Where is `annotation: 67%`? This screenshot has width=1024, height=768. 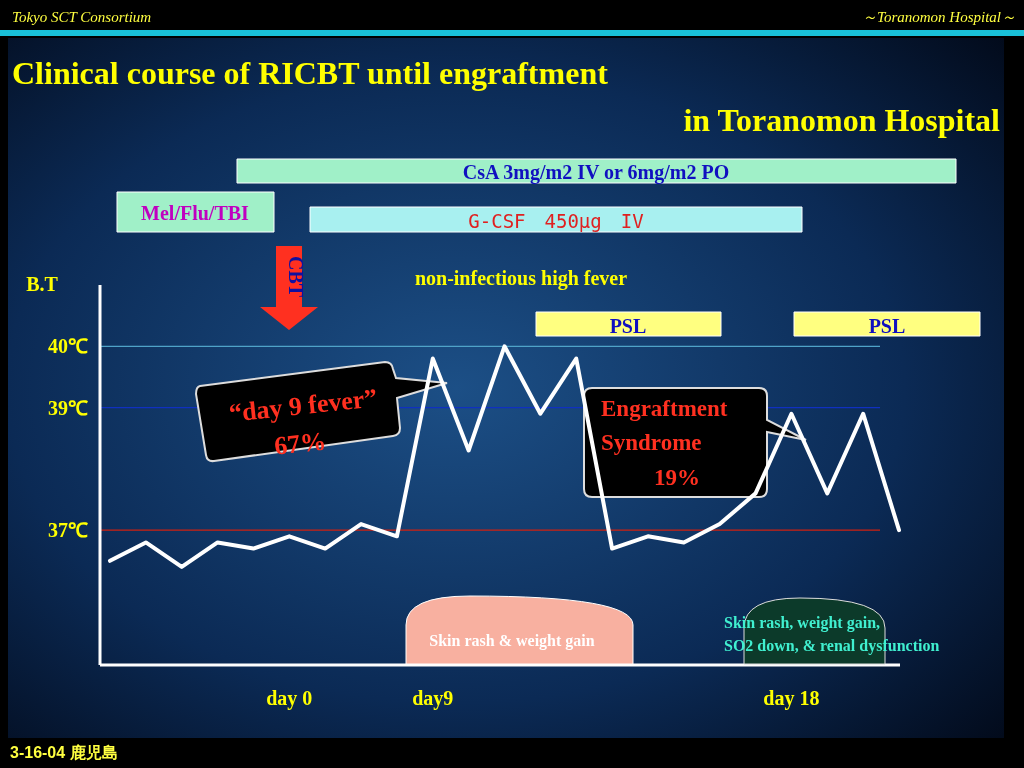 annotation: 67% is located at coordinates (300, 443).